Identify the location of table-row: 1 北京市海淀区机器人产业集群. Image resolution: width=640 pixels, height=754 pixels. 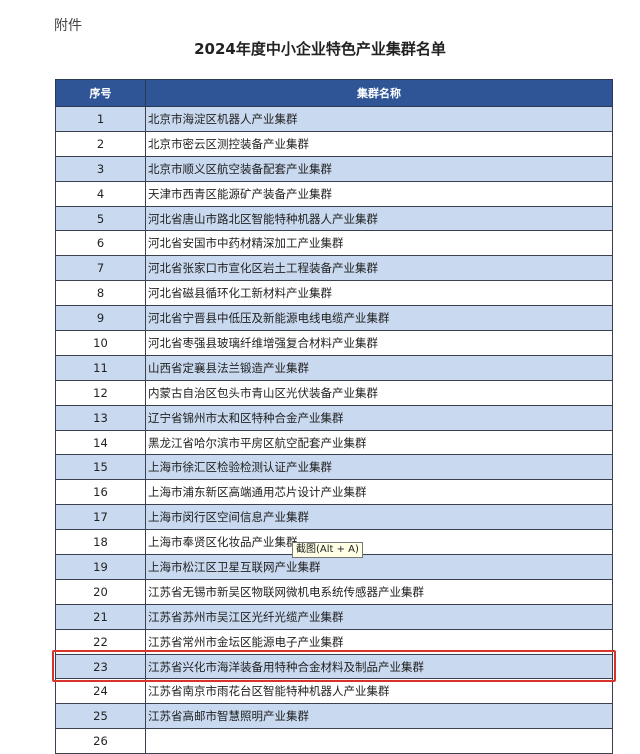
(334, 119).